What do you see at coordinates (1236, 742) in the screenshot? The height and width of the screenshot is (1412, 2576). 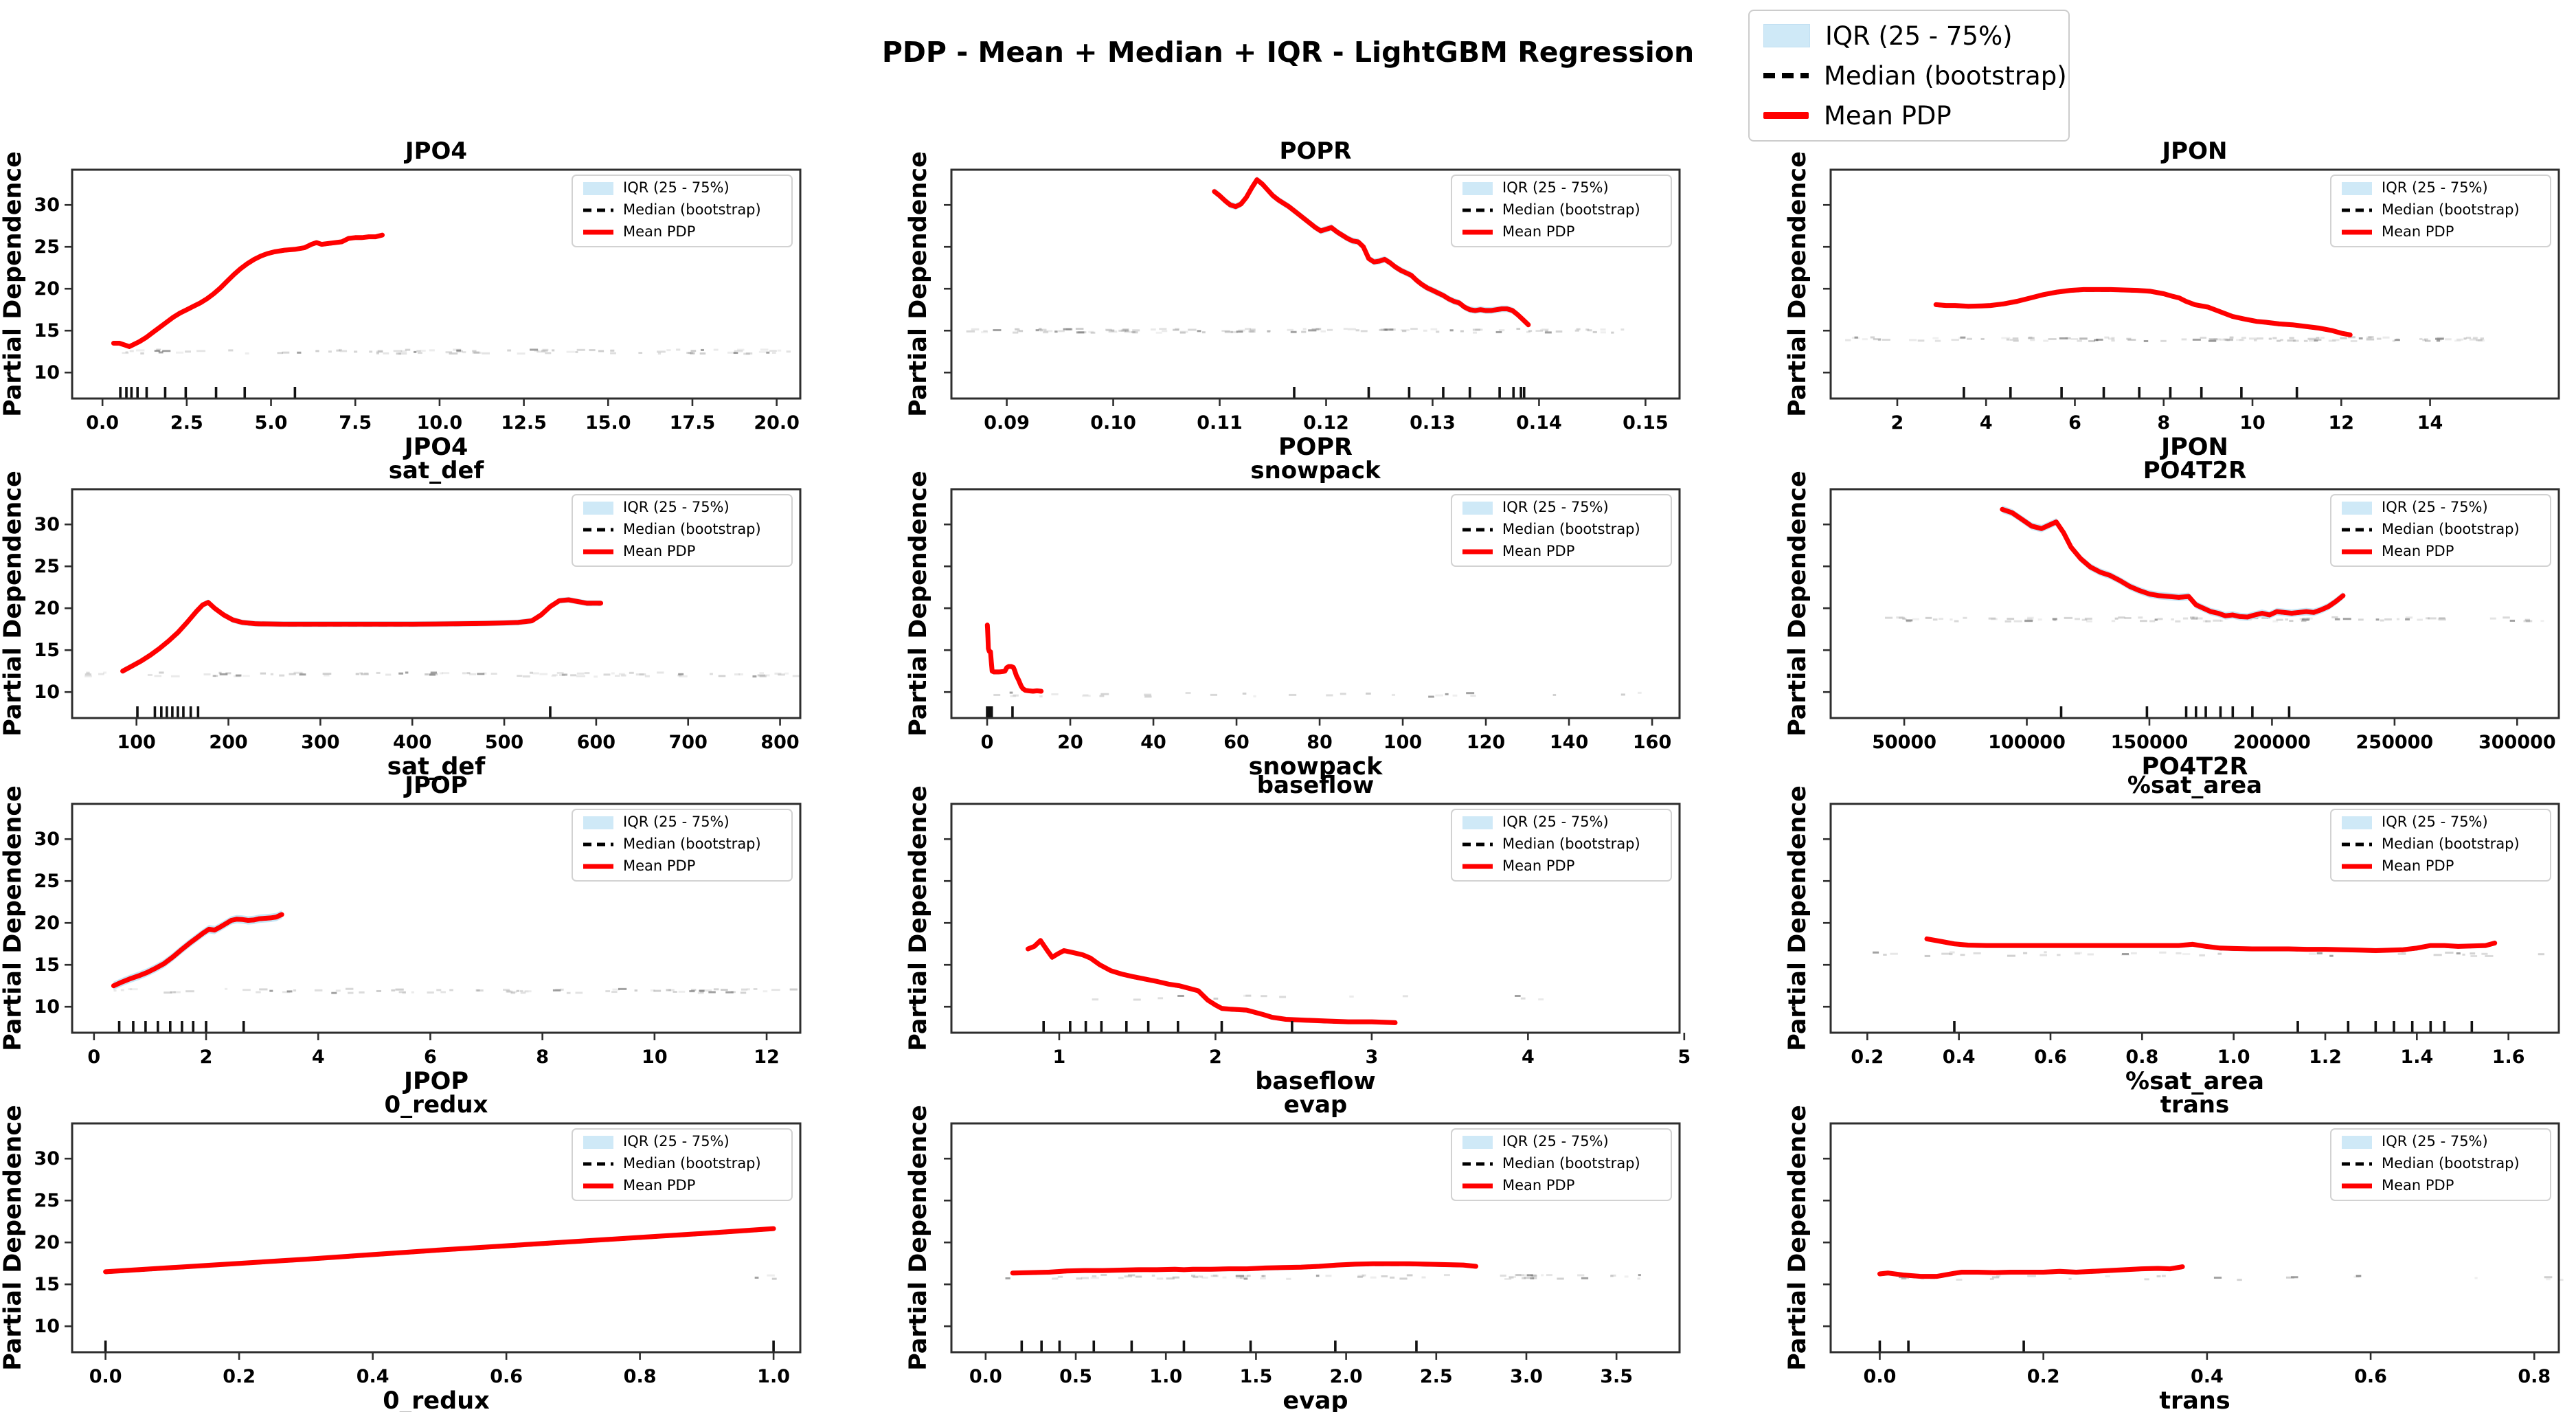 I see `svg-text: 60` at bounding box center [1236, 742].